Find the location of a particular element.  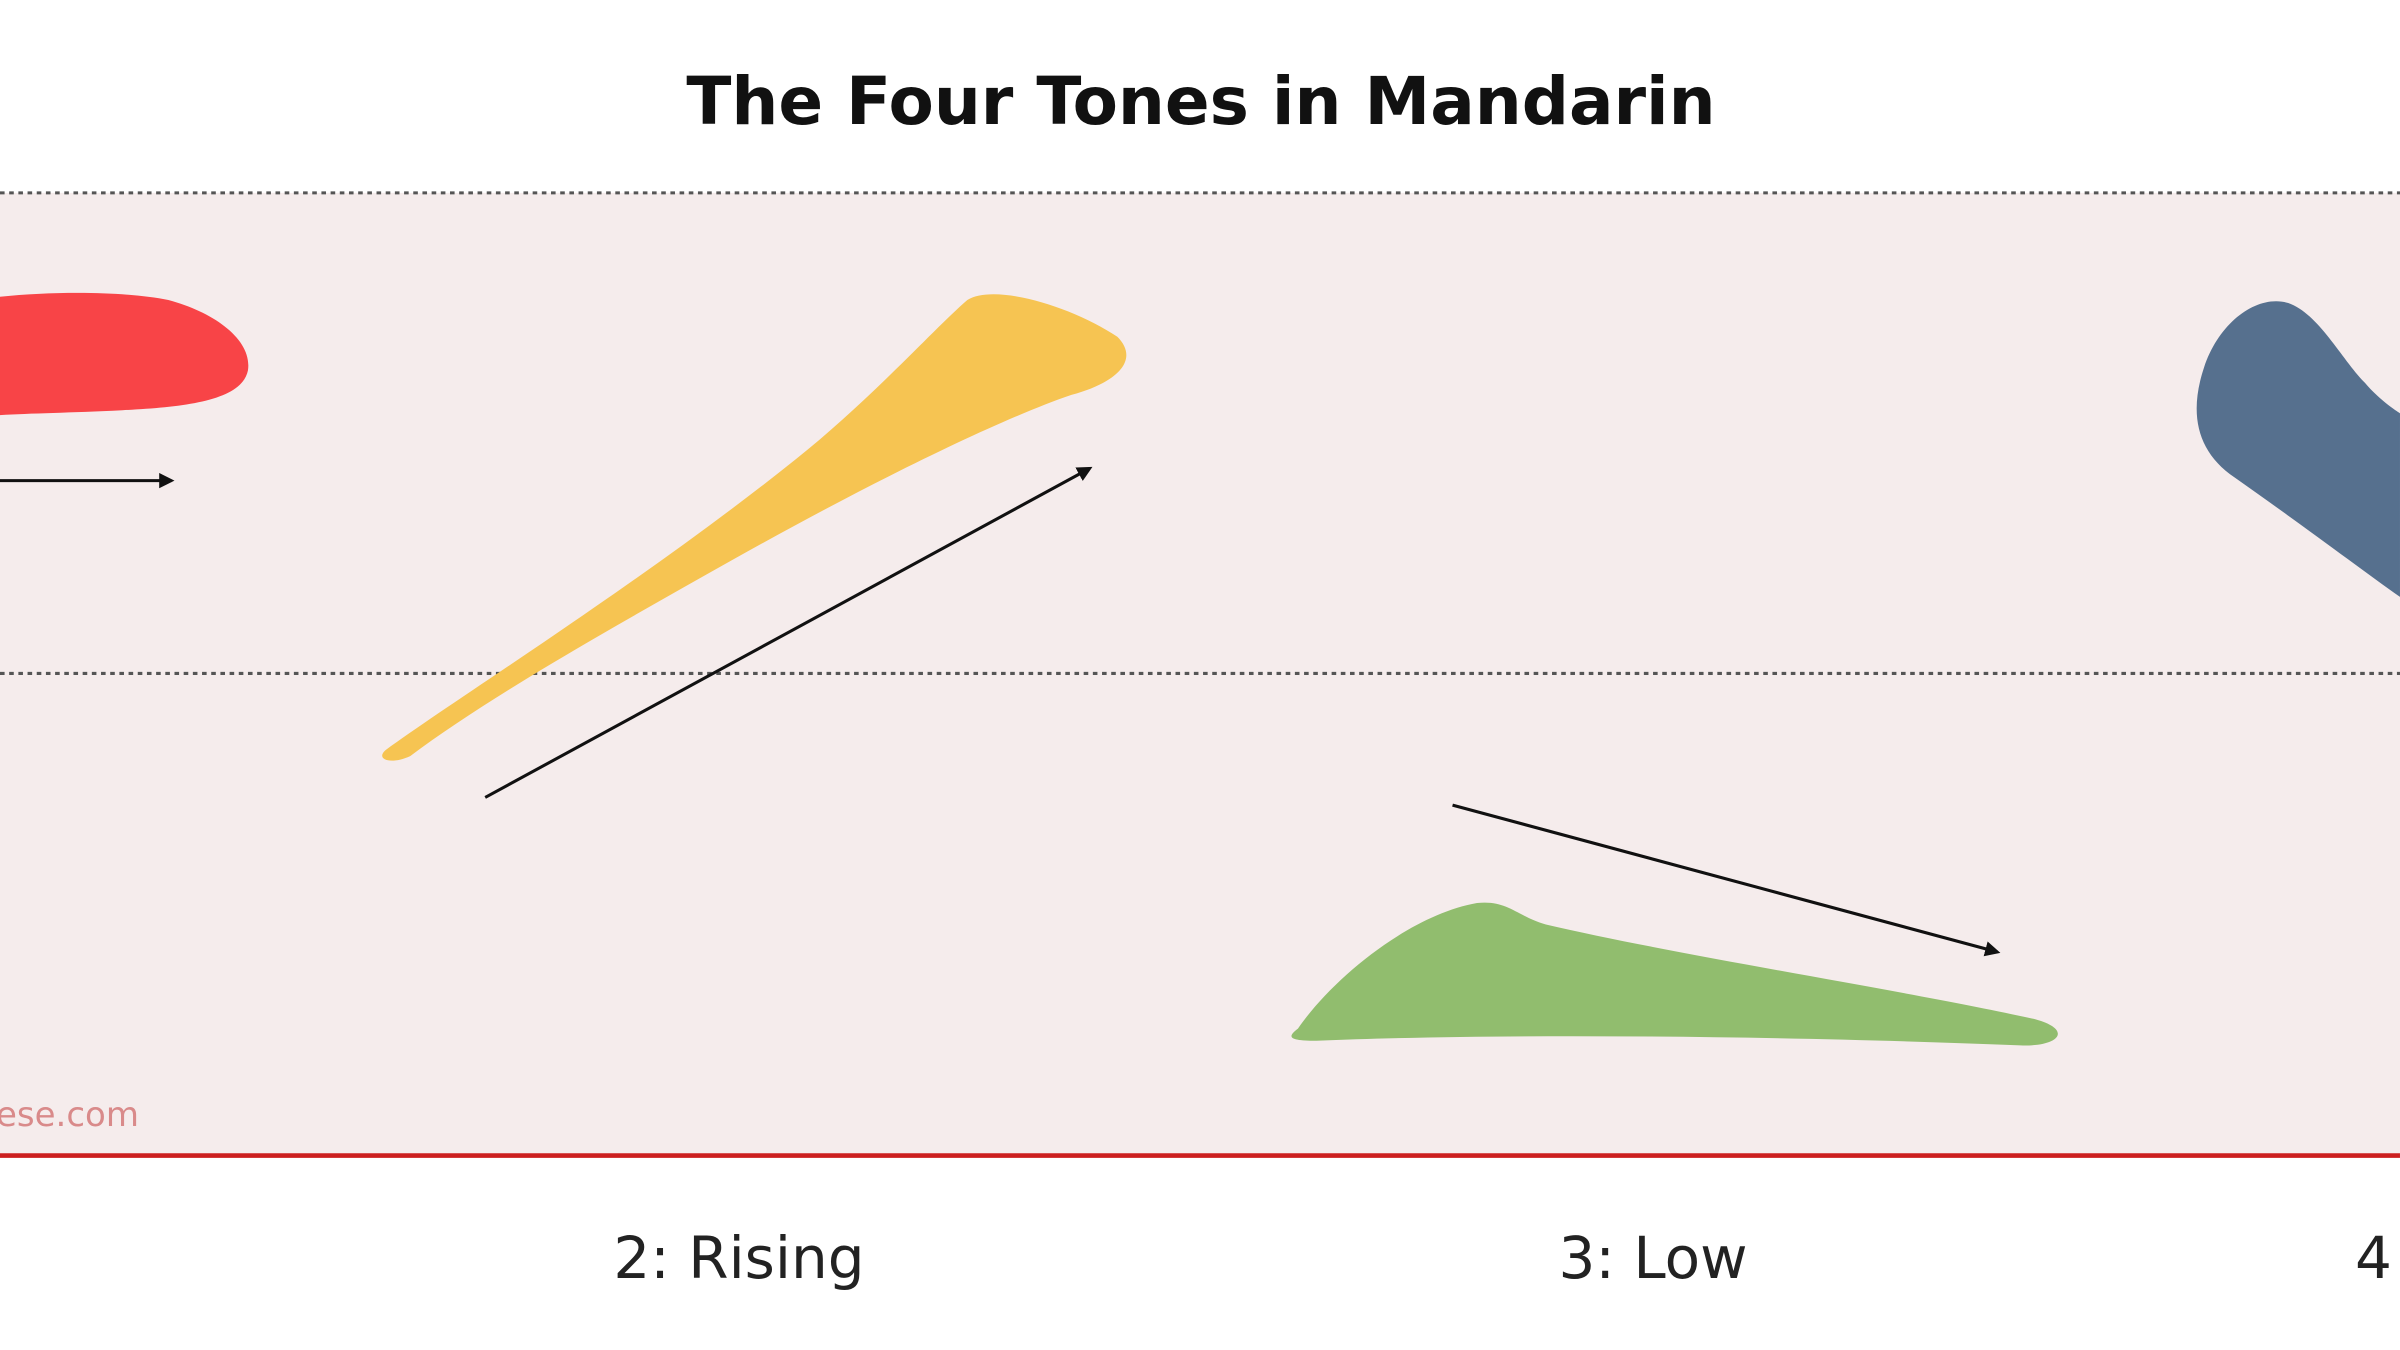

tone3-arrow is located at coordinates (1726, 880).